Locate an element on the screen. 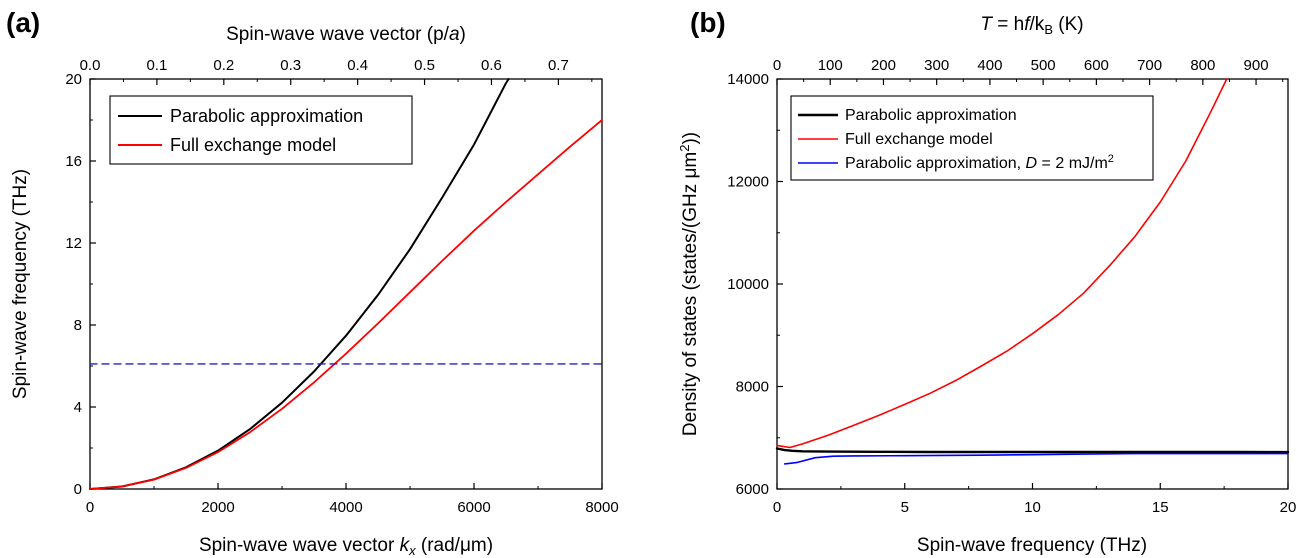 This screenshot has height=558, width=1309. panel-a-top-axis-title: Spin-wave wave vector (p/a) is located at coordinates (346, 34).